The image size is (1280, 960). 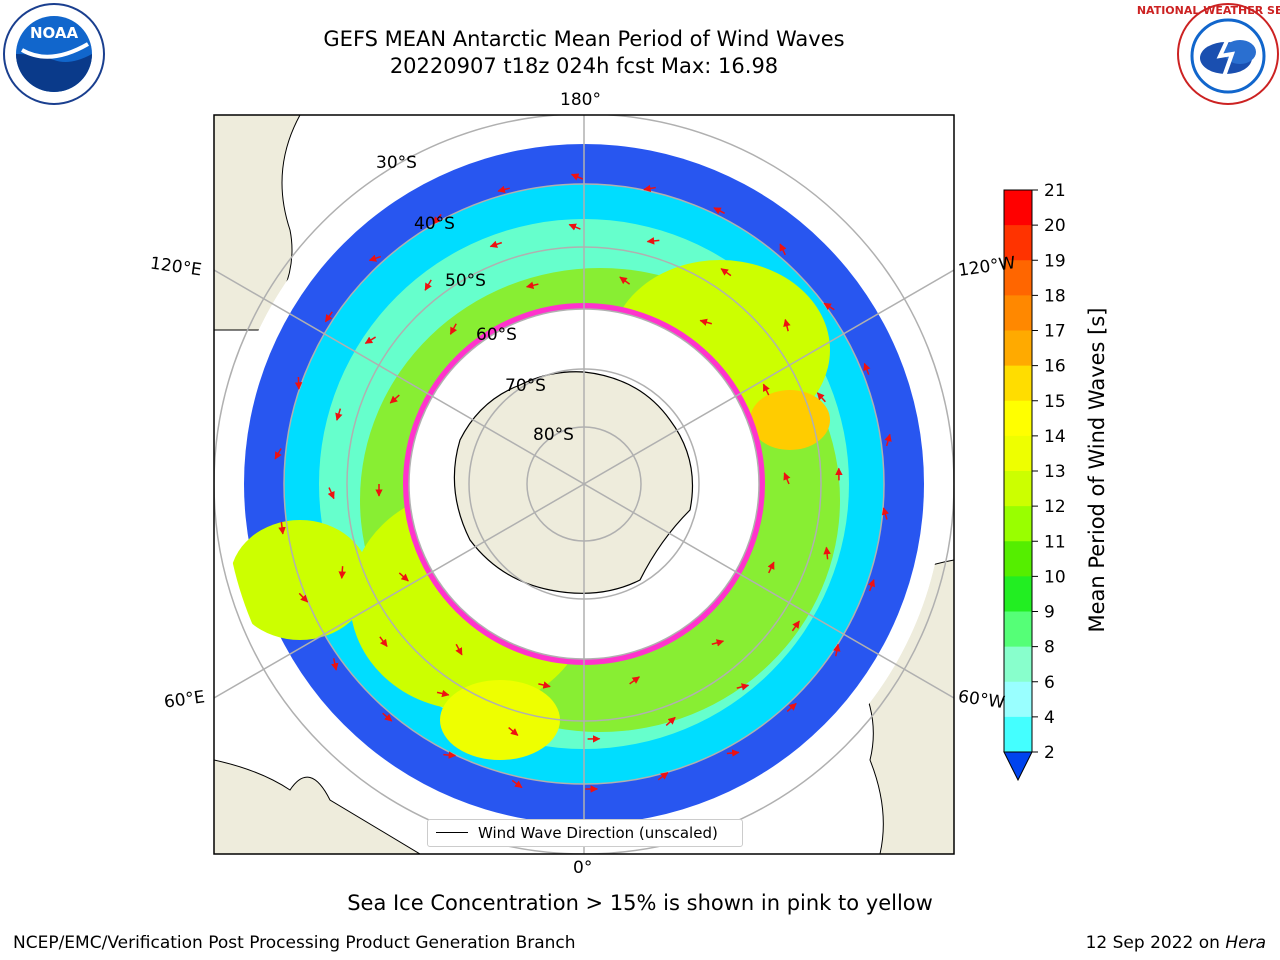 I want to click on colorbar-tick-label: 4, so click(x=1049, y=718).